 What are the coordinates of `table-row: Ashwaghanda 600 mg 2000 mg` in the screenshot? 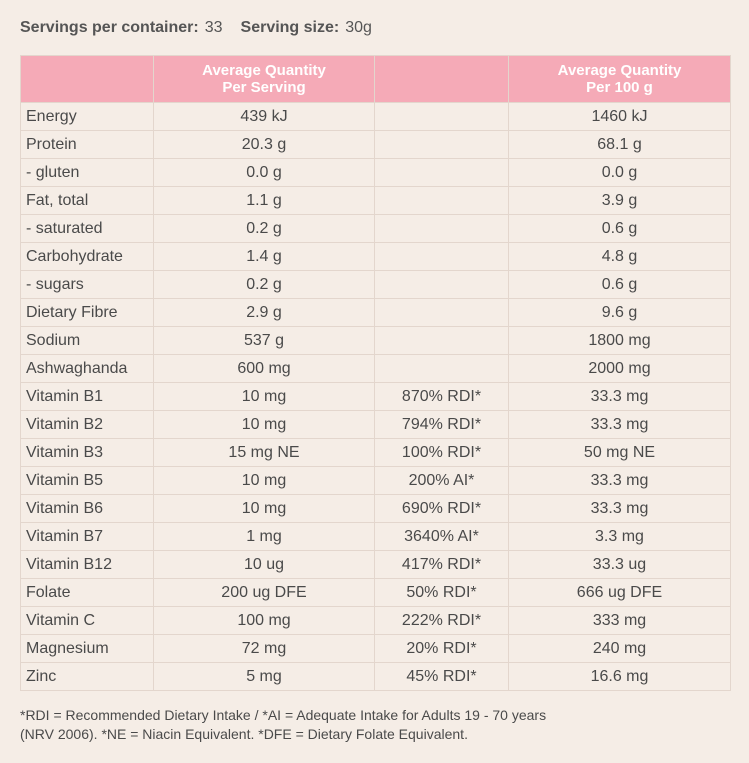 It's located at (375, 368).